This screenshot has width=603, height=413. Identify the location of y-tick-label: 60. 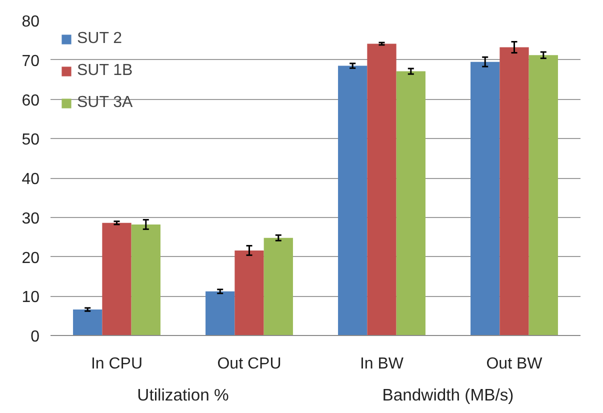
(31, 101).